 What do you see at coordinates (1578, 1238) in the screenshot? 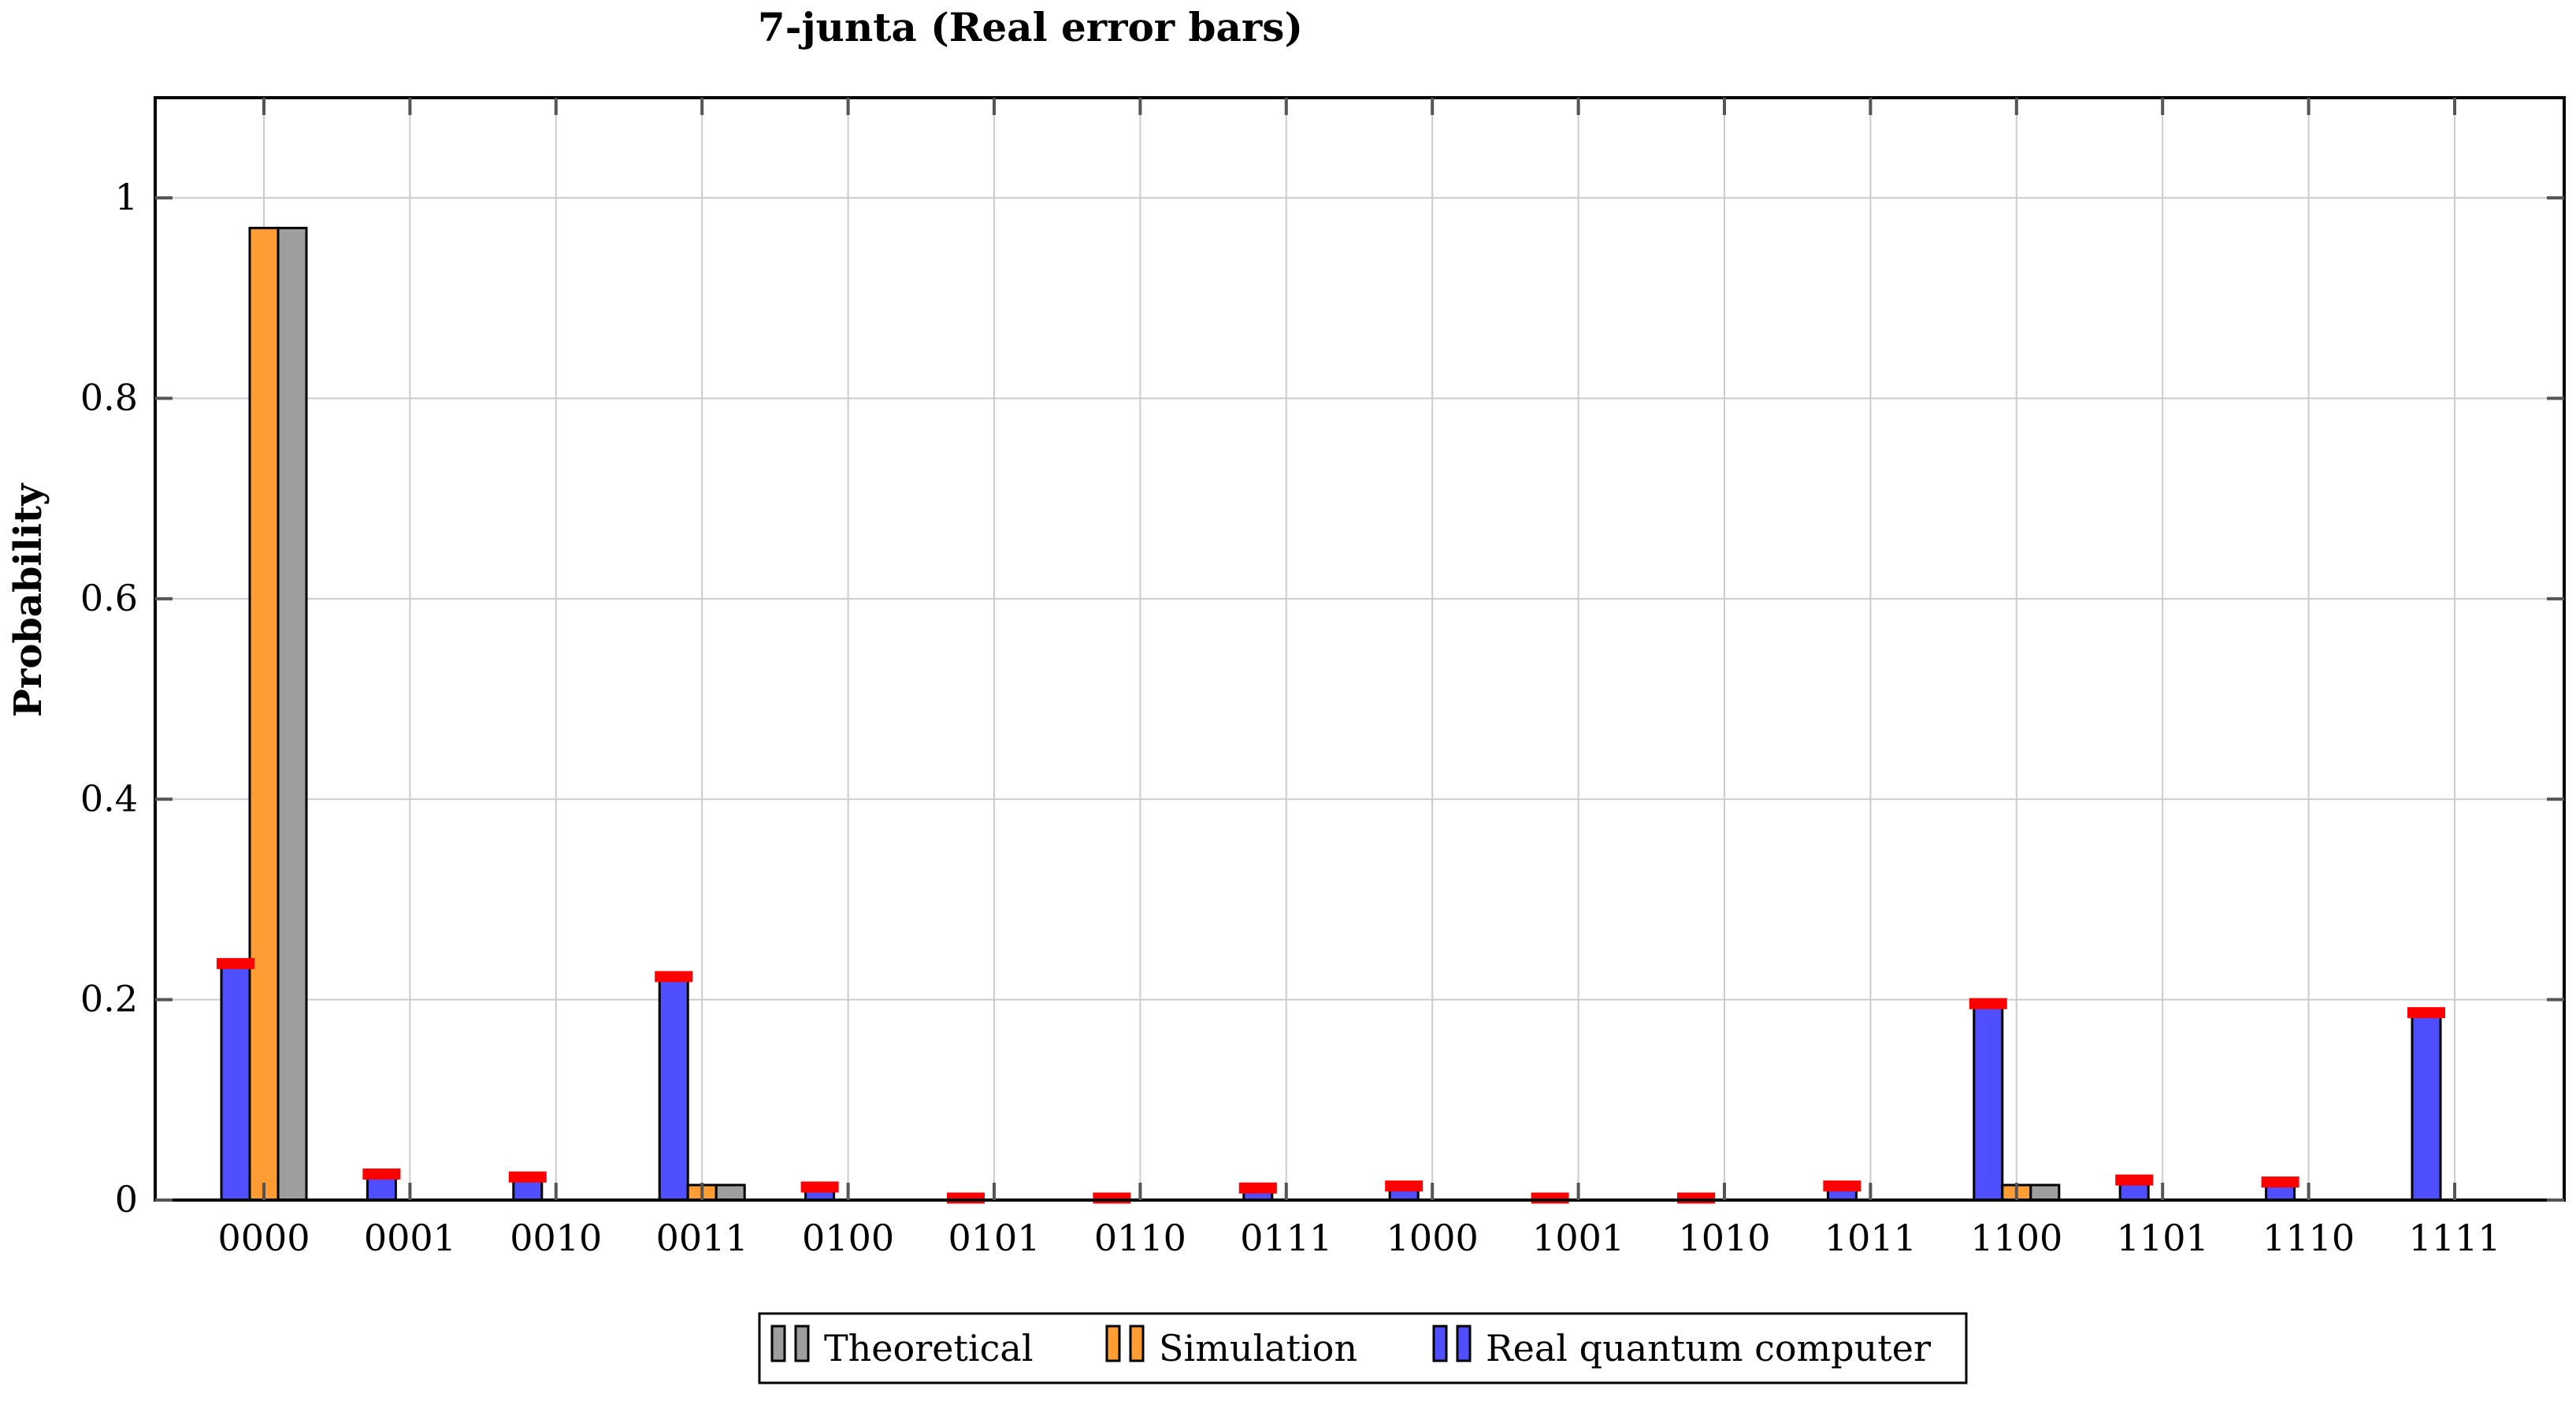
I see `x-tick-label: 1001` at bounding box center [1578, 1238].